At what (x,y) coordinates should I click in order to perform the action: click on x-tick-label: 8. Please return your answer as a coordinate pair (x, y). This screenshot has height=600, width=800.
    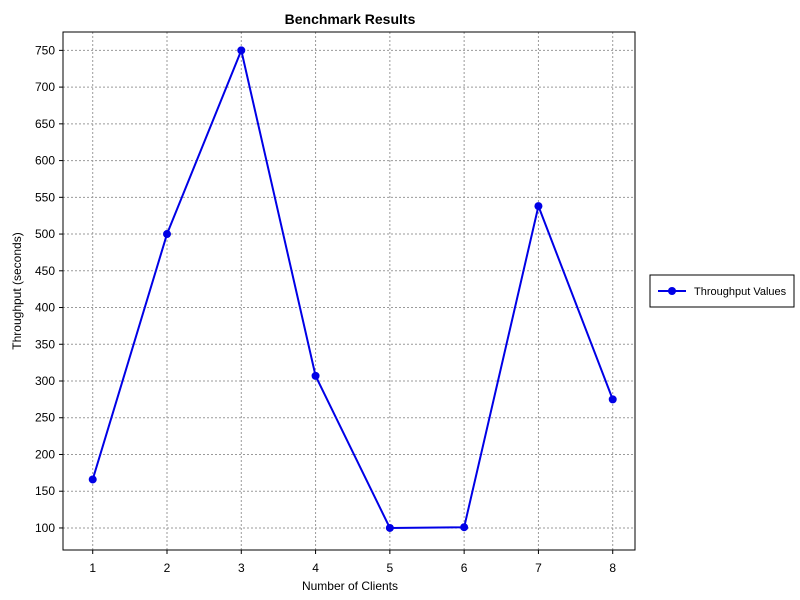
    Looking at the image, I should click on (612, 568).